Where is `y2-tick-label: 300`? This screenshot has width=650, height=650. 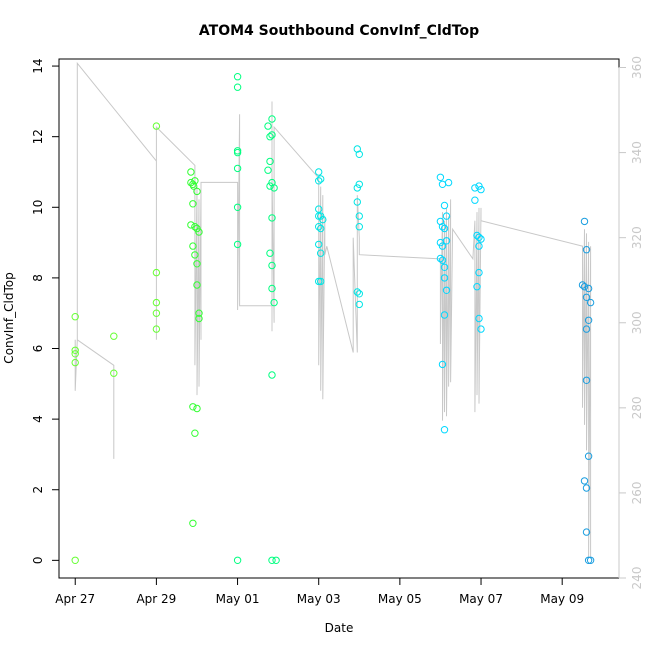
y2-tick-label: 300 is located at coordinates (637, 322).